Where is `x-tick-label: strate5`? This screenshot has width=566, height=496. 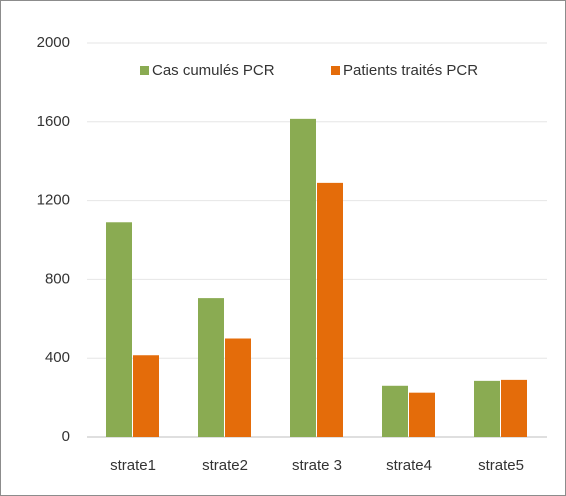 x-tick-label: strate5 is located at coordinates (501, 465).